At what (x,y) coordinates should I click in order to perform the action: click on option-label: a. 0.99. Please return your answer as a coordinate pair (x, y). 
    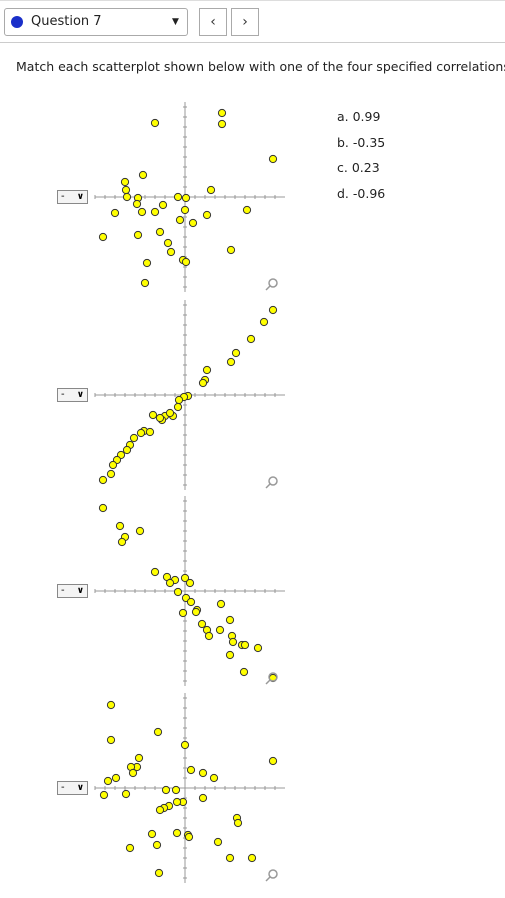
    Looking at the image, I should click on (359, 116).